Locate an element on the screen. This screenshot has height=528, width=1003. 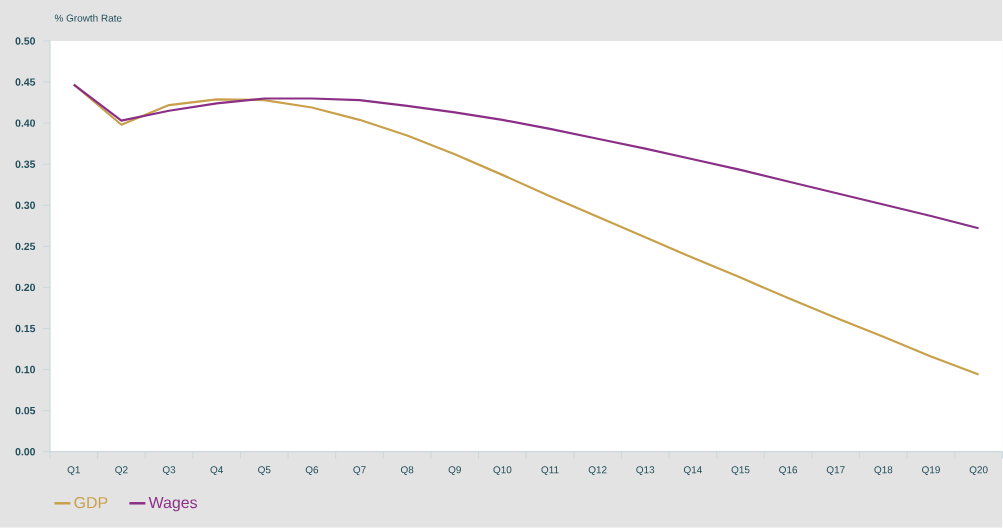
legend-label: GDP is located at coordinates (91, 503).